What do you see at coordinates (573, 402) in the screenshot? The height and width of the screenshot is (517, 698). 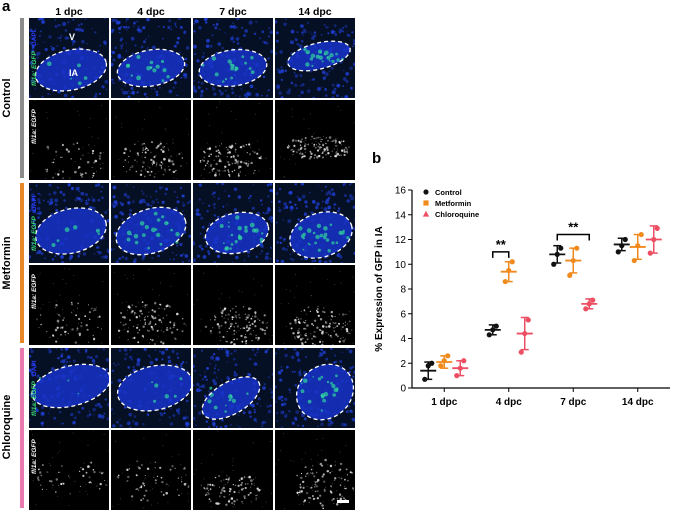 I see `x-tick-label: 7 dpc` at bounding box center [573, 402].